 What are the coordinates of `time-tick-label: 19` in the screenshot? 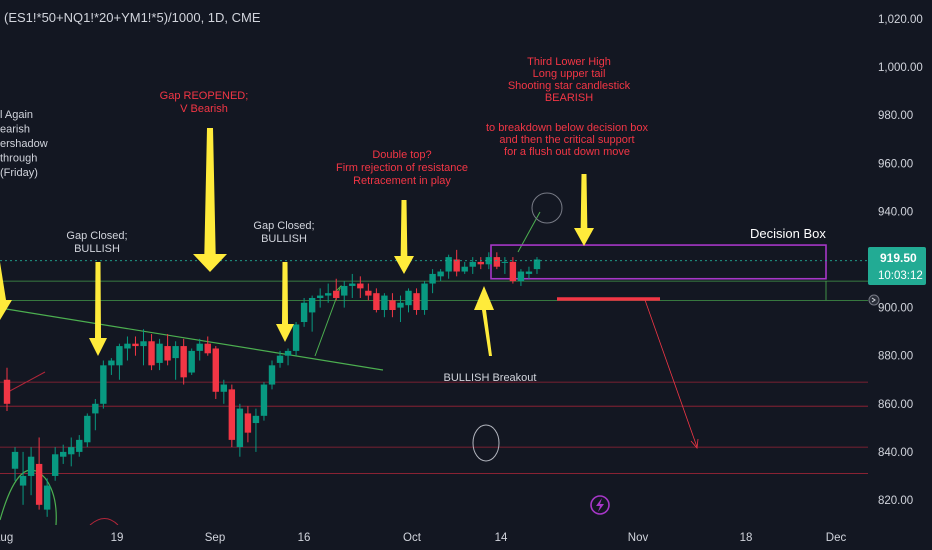 It's located at (117, 538).